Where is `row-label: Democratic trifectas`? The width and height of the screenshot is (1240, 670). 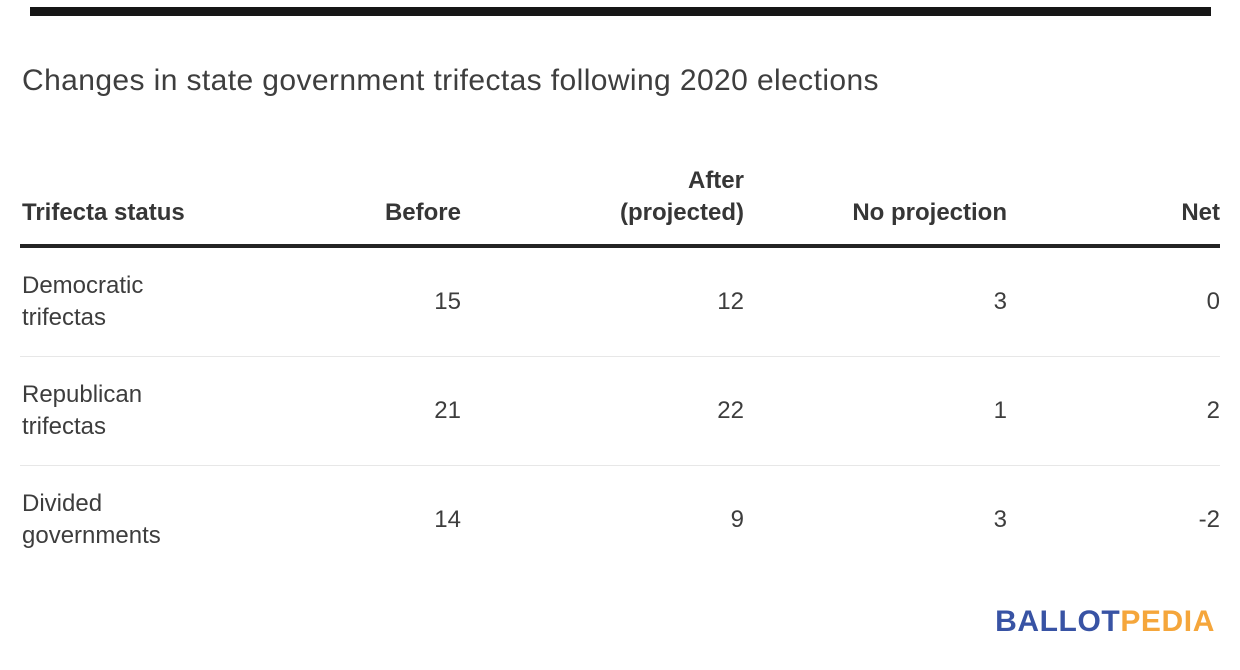
row-label: Democratic trifectas is located at coordinates (83, 301).